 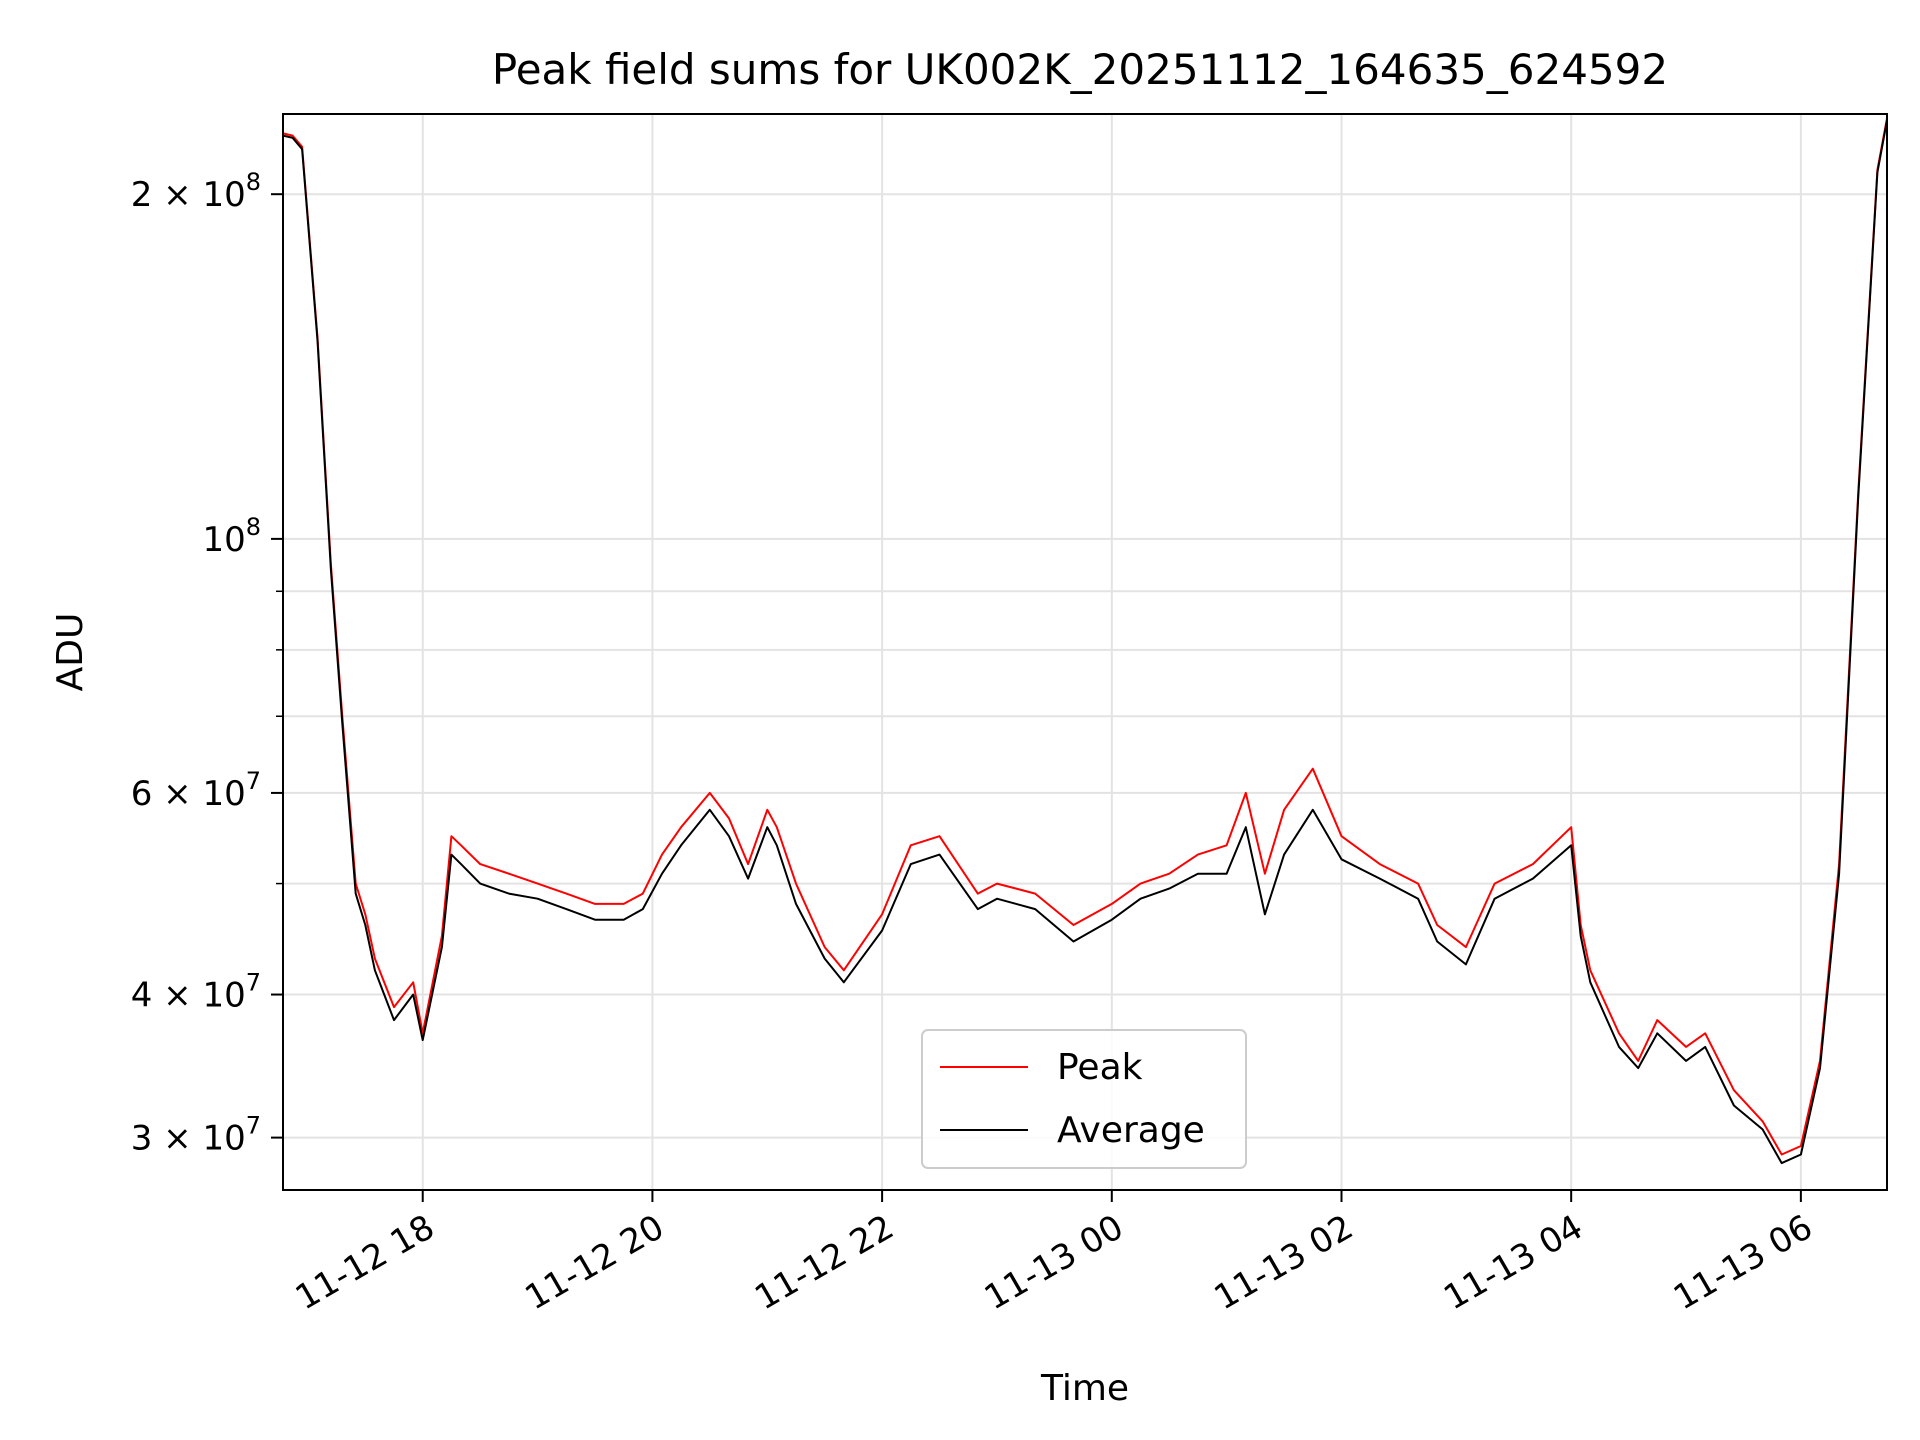 I want to click on y-tick-label: 4 × 107, so click(x=196, y=992).